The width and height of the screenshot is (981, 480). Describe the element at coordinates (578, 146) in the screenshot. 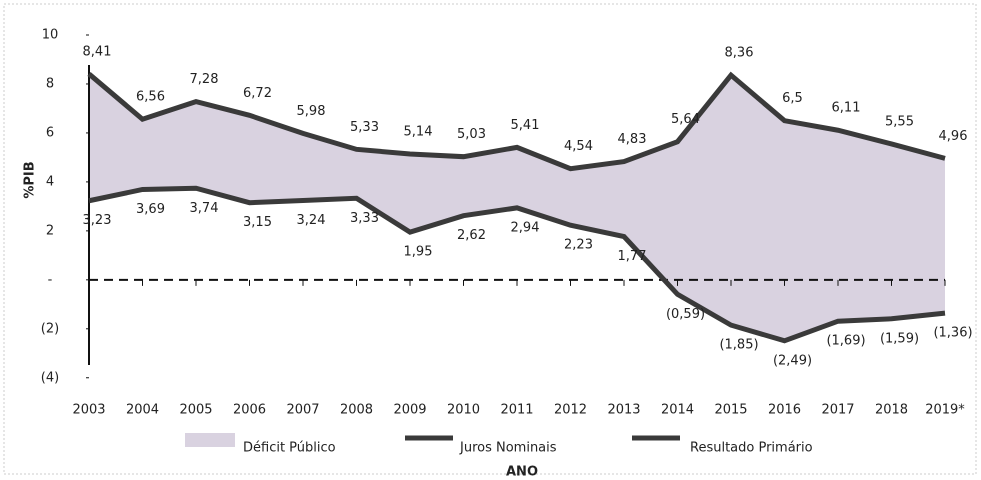

I see `data-label: 4,54` at that location.